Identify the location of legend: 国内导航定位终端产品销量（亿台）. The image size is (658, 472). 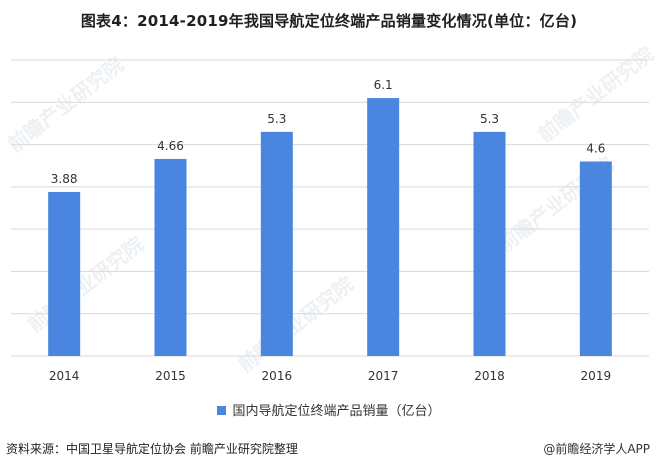
(329, 409).